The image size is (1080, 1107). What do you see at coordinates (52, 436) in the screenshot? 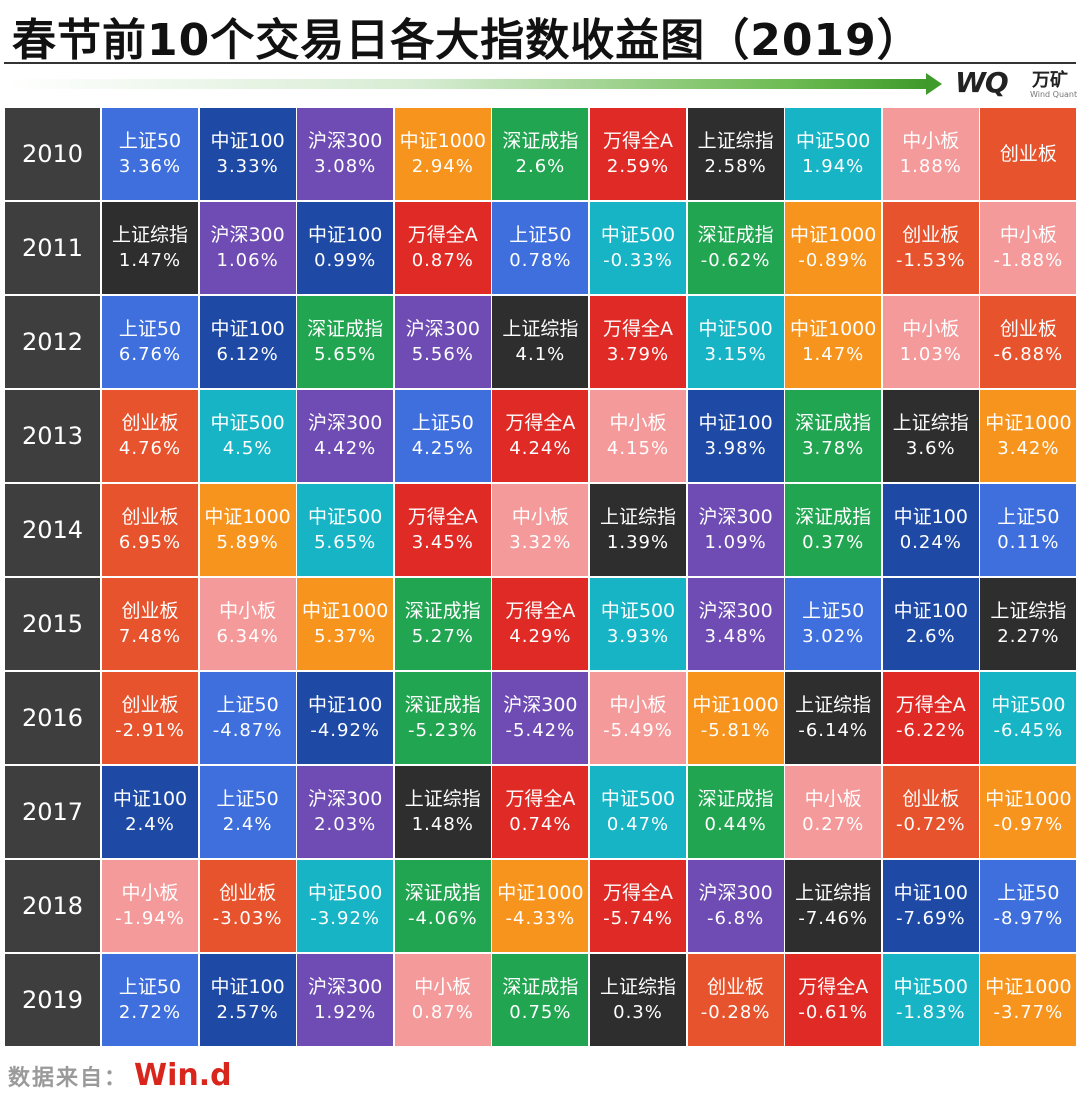
I see `year-label: 2013` at bounding box center [52, 436].